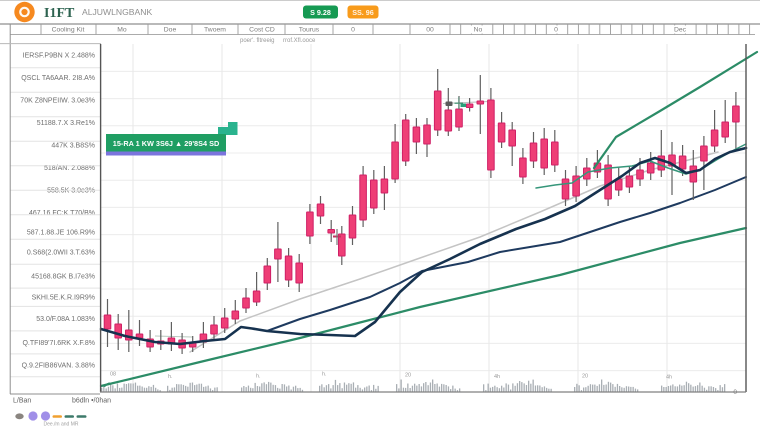  Describe the element at coordinates (22, 401) in the screenshot. I see `svg-text: L/Ban` at that location.